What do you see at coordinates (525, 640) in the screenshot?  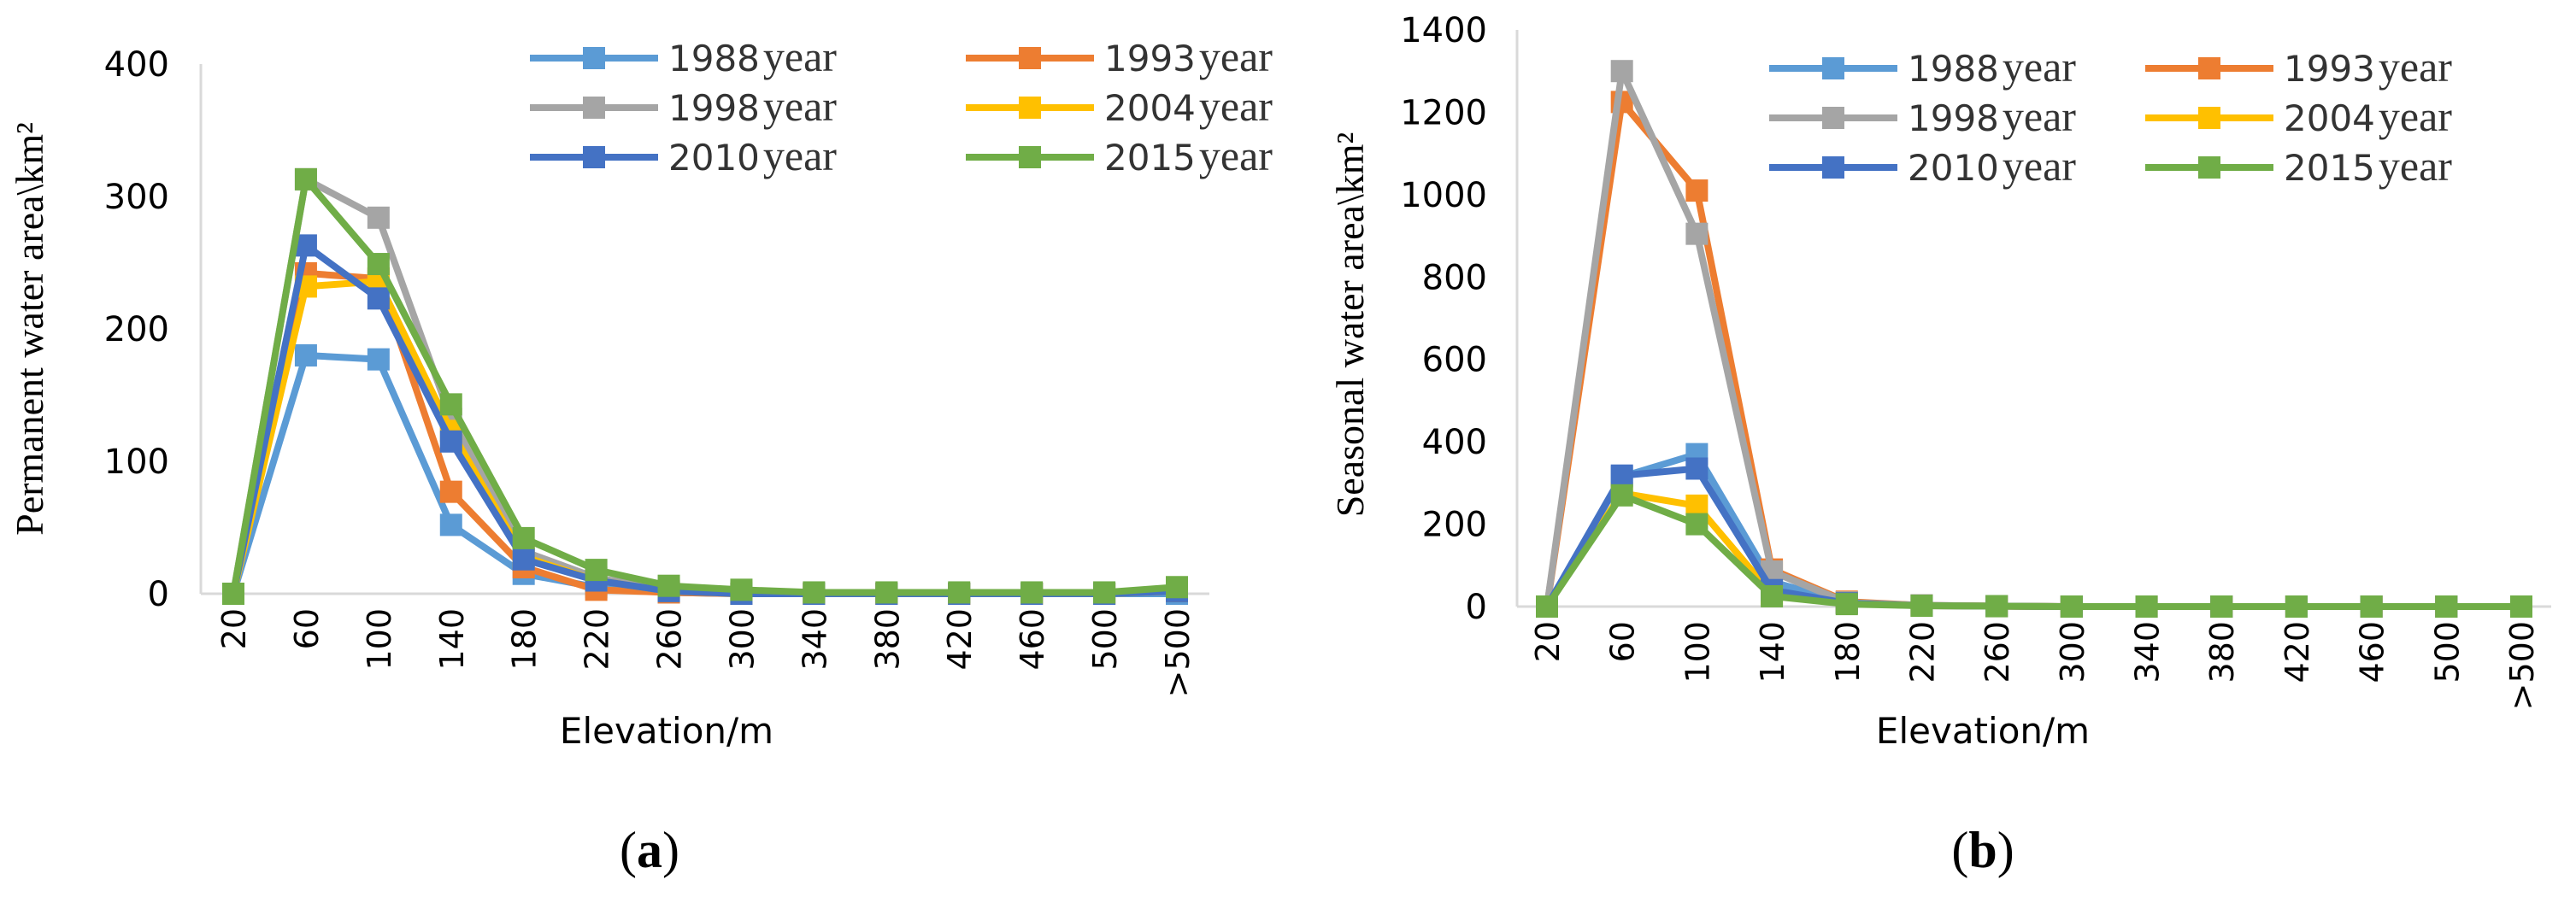 I see `x-tick-label: 180` at bounding box center [525, 640].